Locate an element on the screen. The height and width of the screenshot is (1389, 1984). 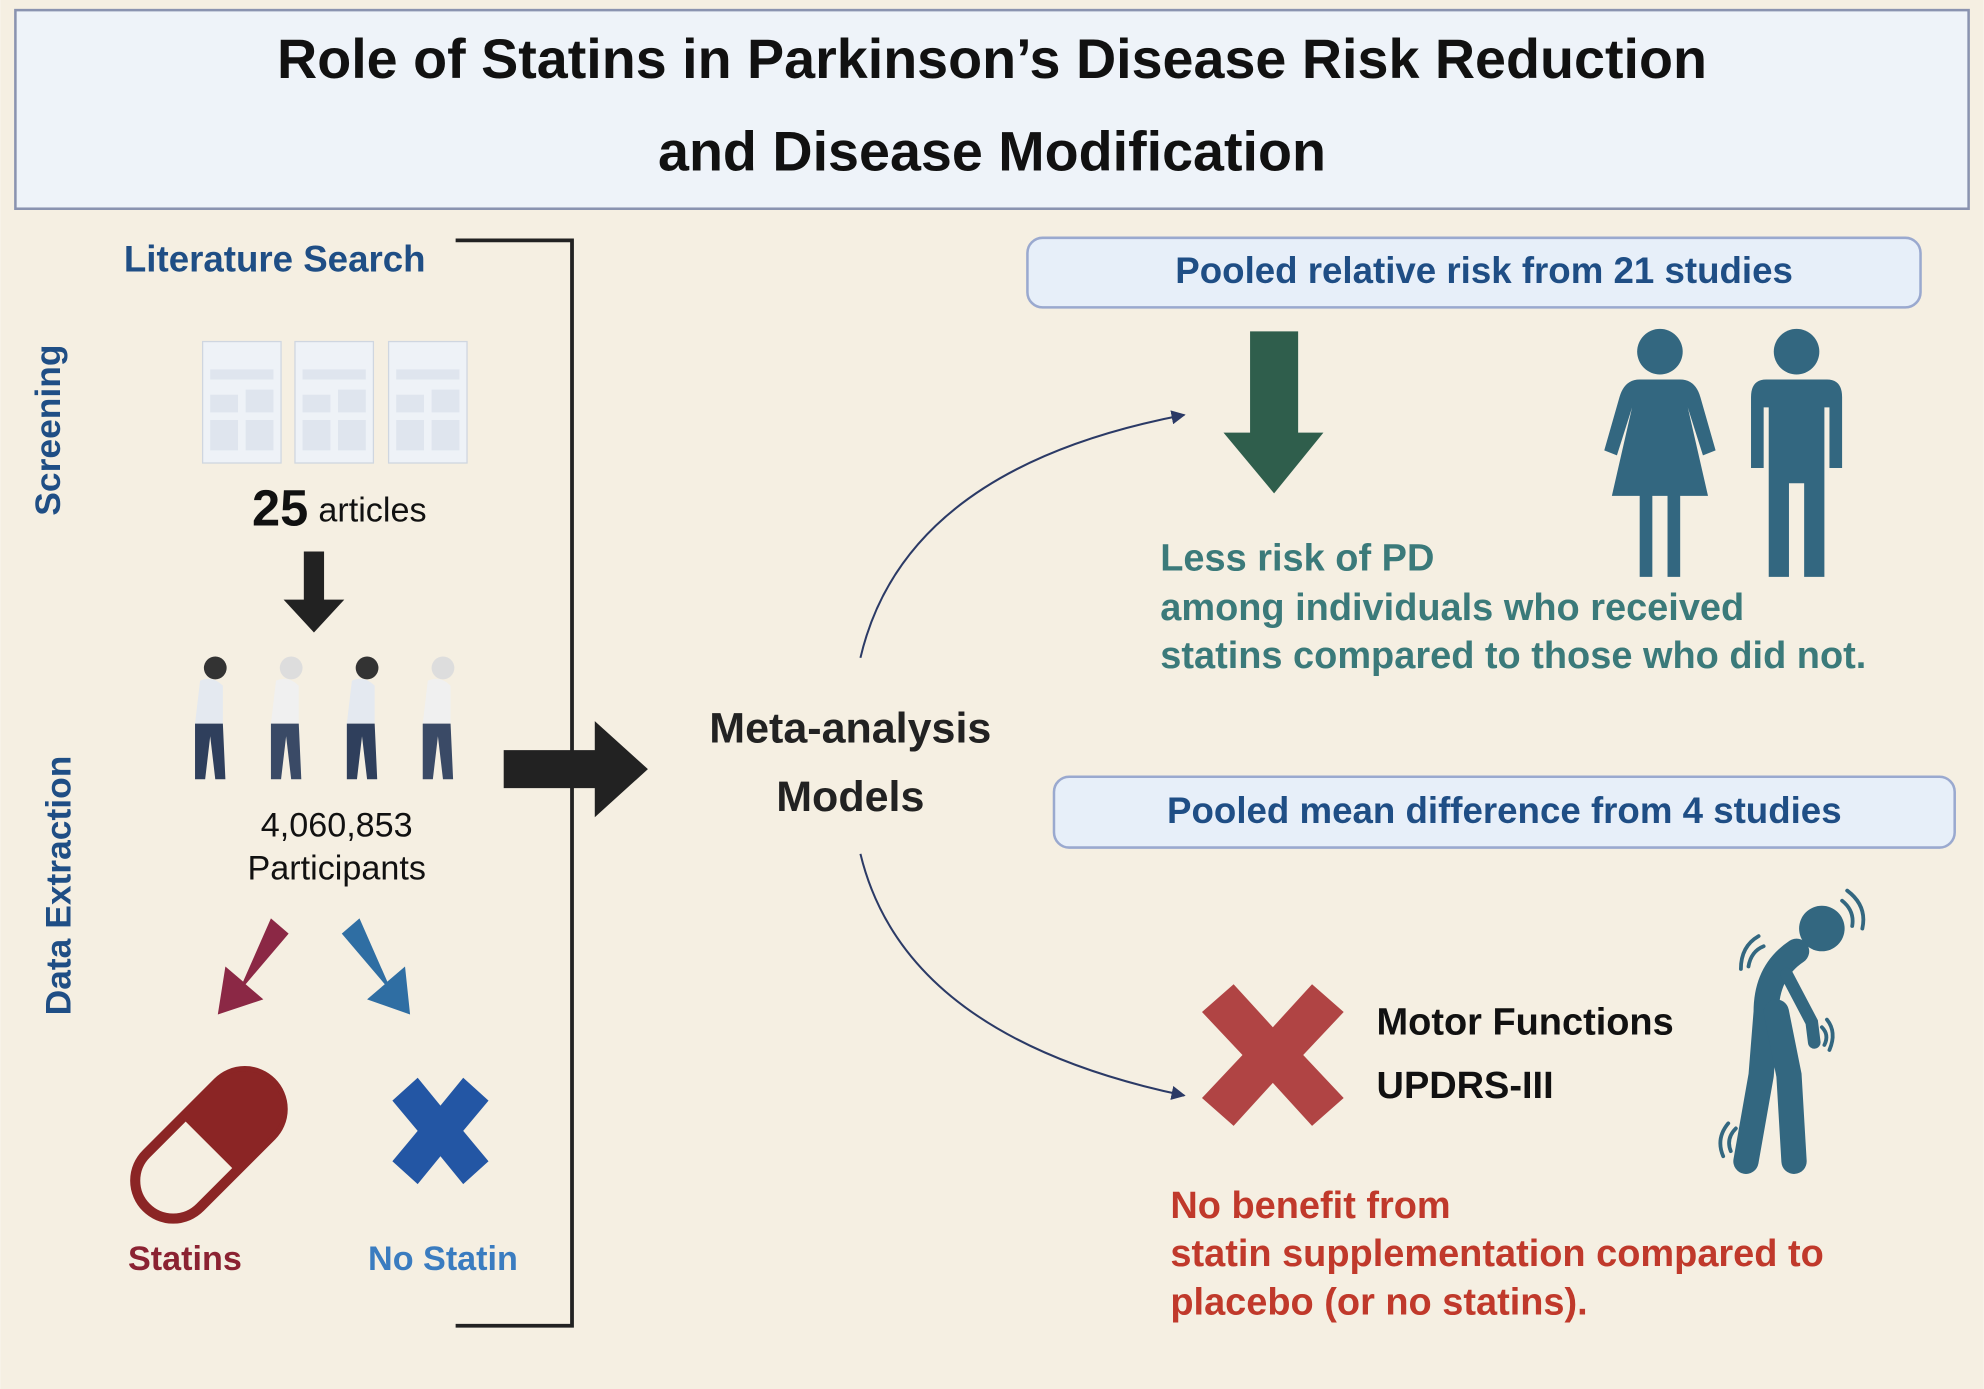
group-label: No Statin is located at coordinates (443, 1259).